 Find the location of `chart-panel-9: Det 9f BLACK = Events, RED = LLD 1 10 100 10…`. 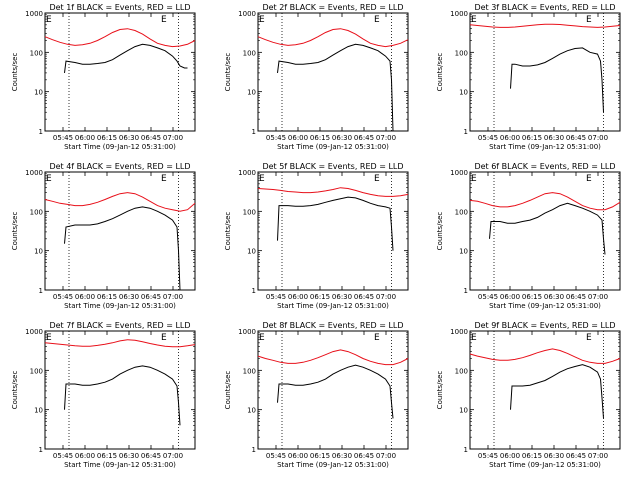

chart-panel-9: Det 9f BLACK = Events, RED = LLD 1 10 100 10… is located at coordinates (528, 395).